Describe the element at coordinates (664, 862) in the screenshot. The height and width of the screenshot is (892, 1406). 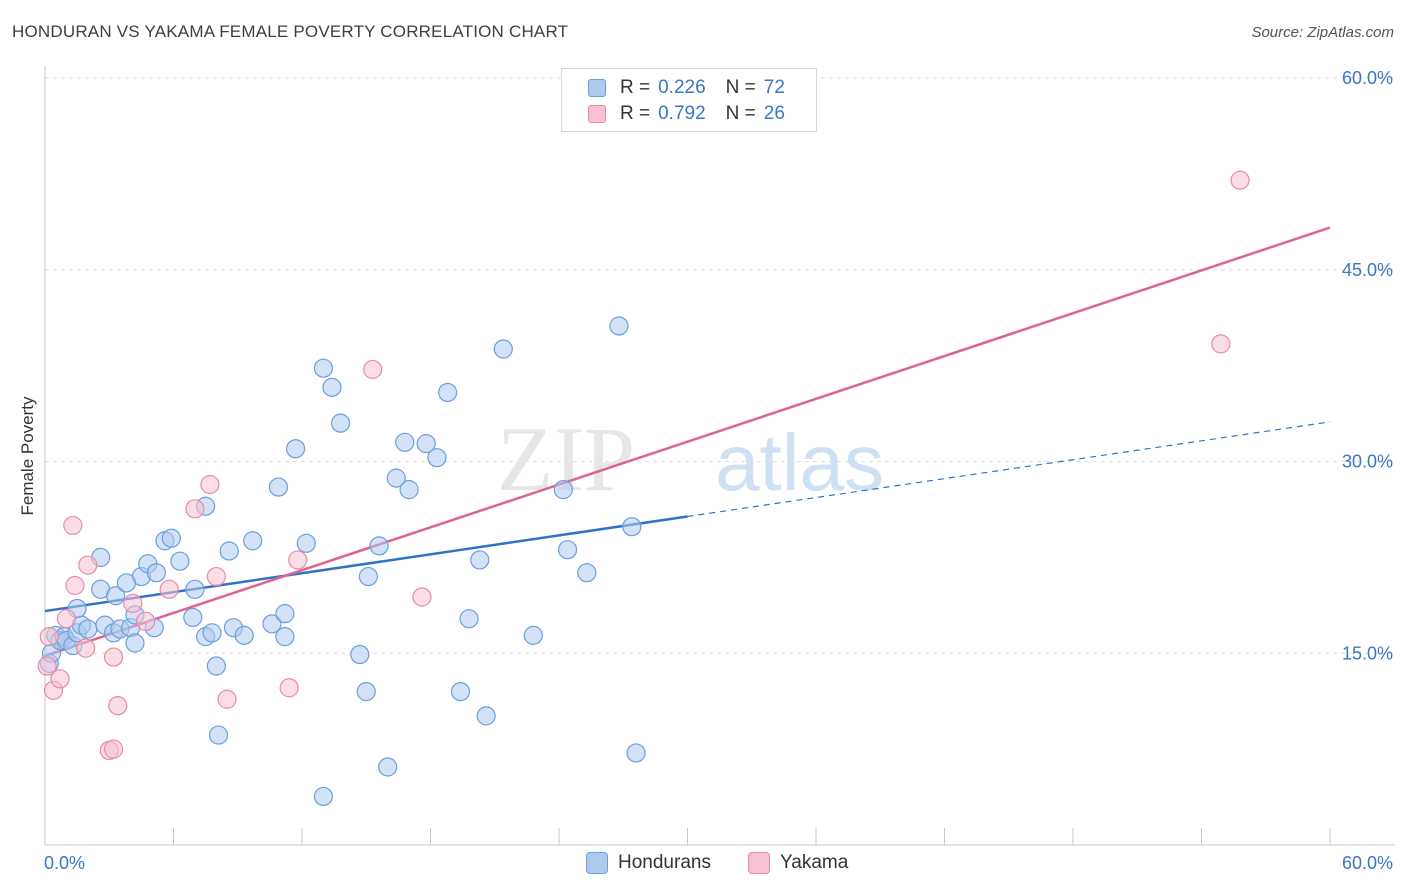
I see `hondurans-legend-label: Hondurans` at that location.